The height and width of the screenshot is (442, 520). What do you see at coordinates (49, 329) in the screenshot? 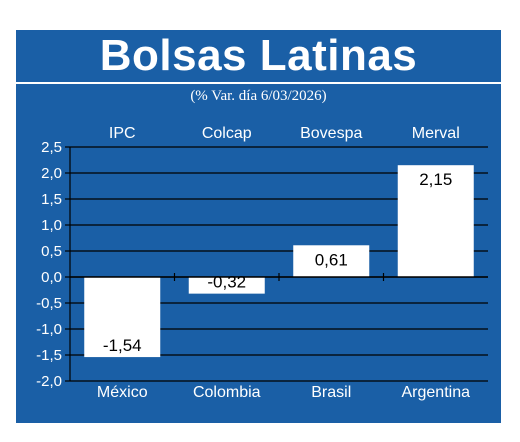
I see `y-tick-label: -1,0` at bounding box center [49, 329].